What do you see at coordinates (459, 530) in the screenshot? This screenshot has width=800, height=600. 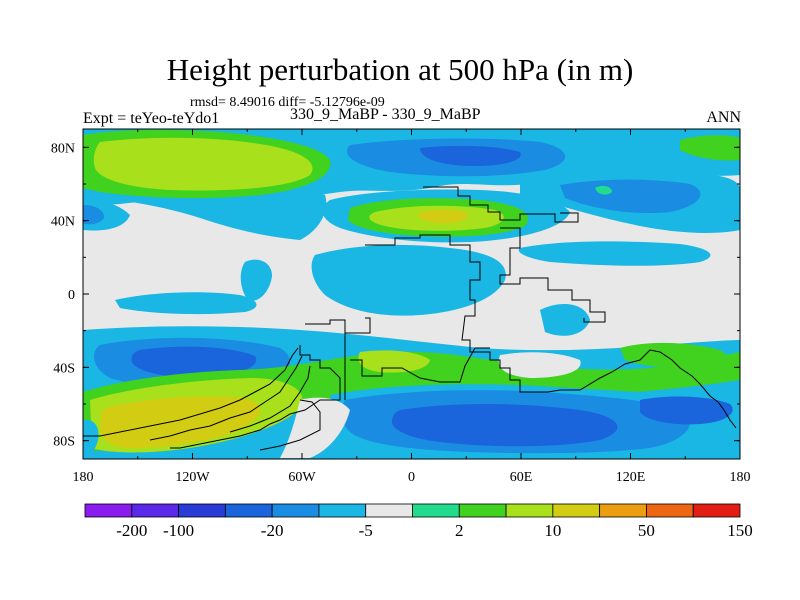 I see `colorbar-label: 2` at bounding box center [459, 530].